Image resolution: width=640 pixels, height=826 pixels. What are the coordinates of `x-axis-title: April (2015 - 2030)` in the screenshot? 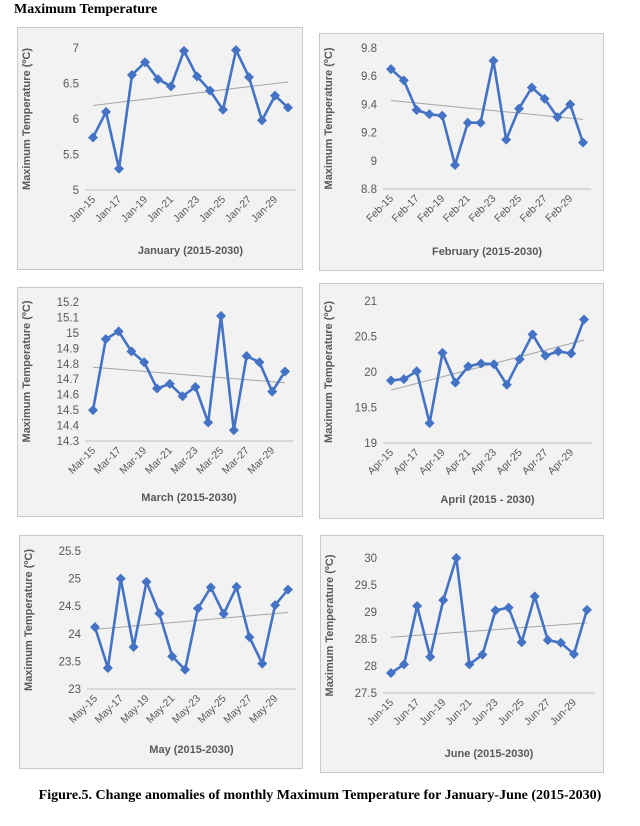 It's located at (487, 500).